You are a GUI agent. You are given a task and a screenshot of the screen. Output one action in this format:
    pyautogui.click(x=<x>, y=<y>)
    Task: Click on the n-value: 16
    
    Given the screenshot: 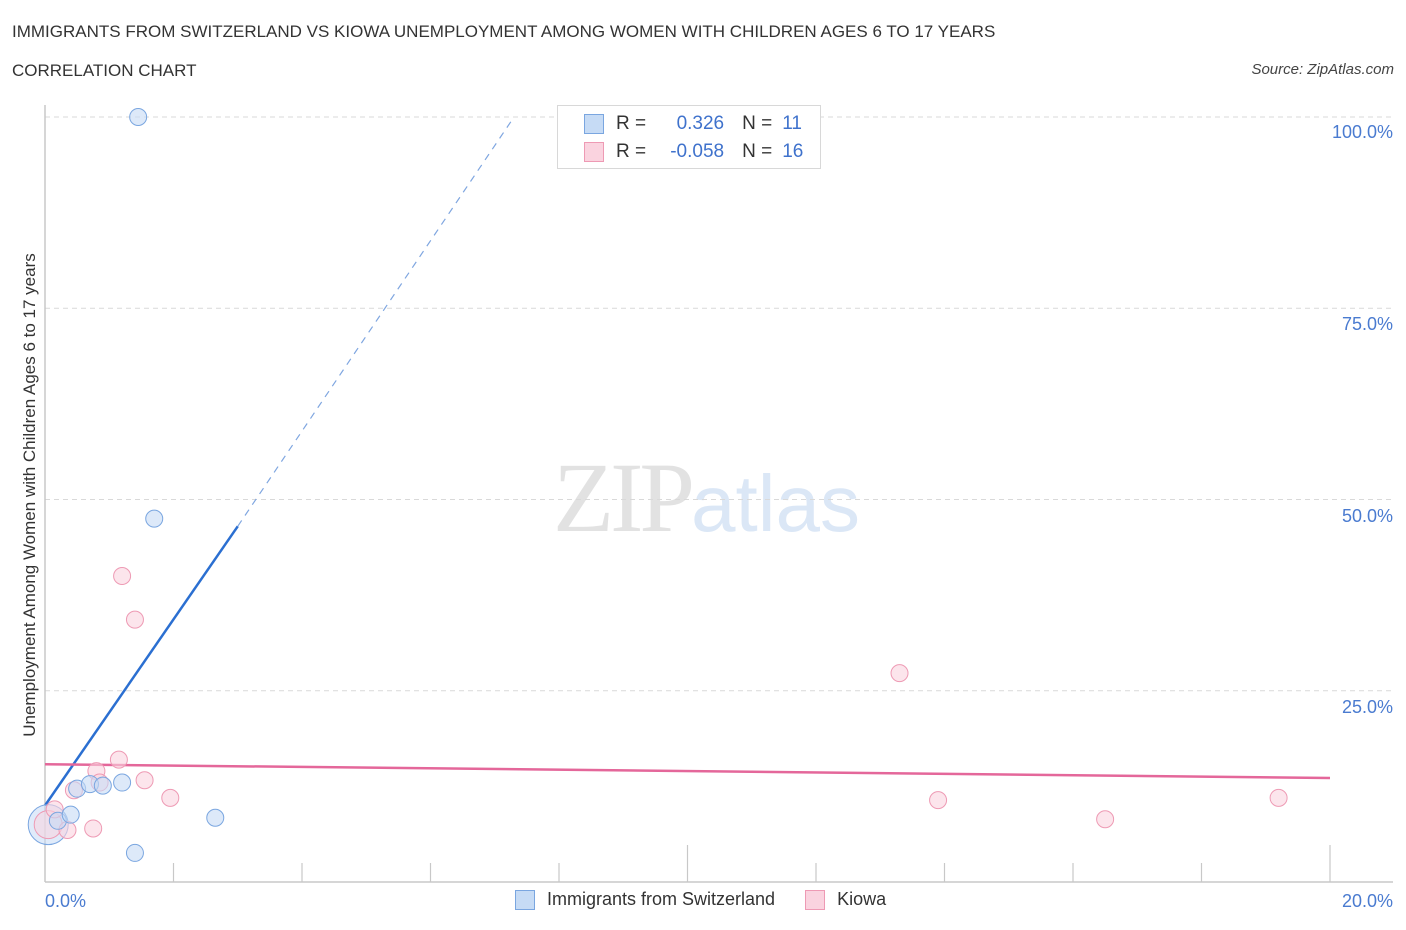 What is the action you would take?
    pyautogui.click(x=793, y=151)
    